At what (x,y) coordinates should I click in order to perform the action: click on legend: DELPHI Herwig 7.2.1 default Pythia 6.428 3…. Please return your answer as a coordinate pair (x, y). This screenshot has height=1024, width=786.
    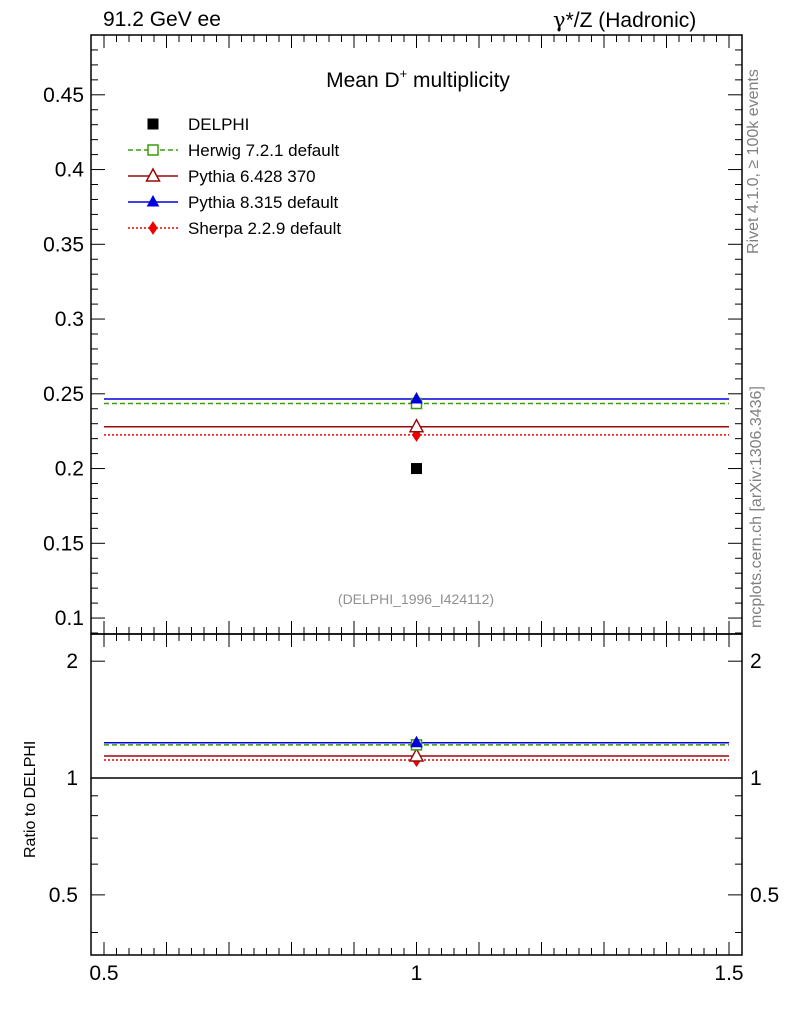
    Looking at the image, I should click on (234, 176).